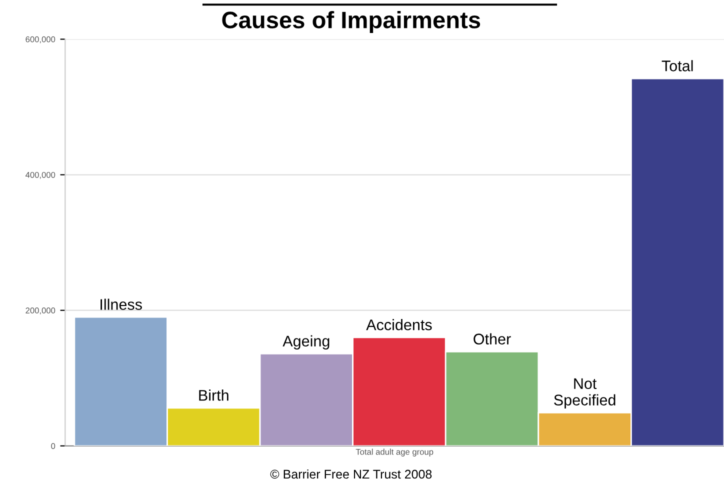 The height and width of the screenshot is (490, 724). What do you see at coordinates (53, 446) in the screenshot?
I see `y-tick-label: 0` at bounding box center [53, 446].